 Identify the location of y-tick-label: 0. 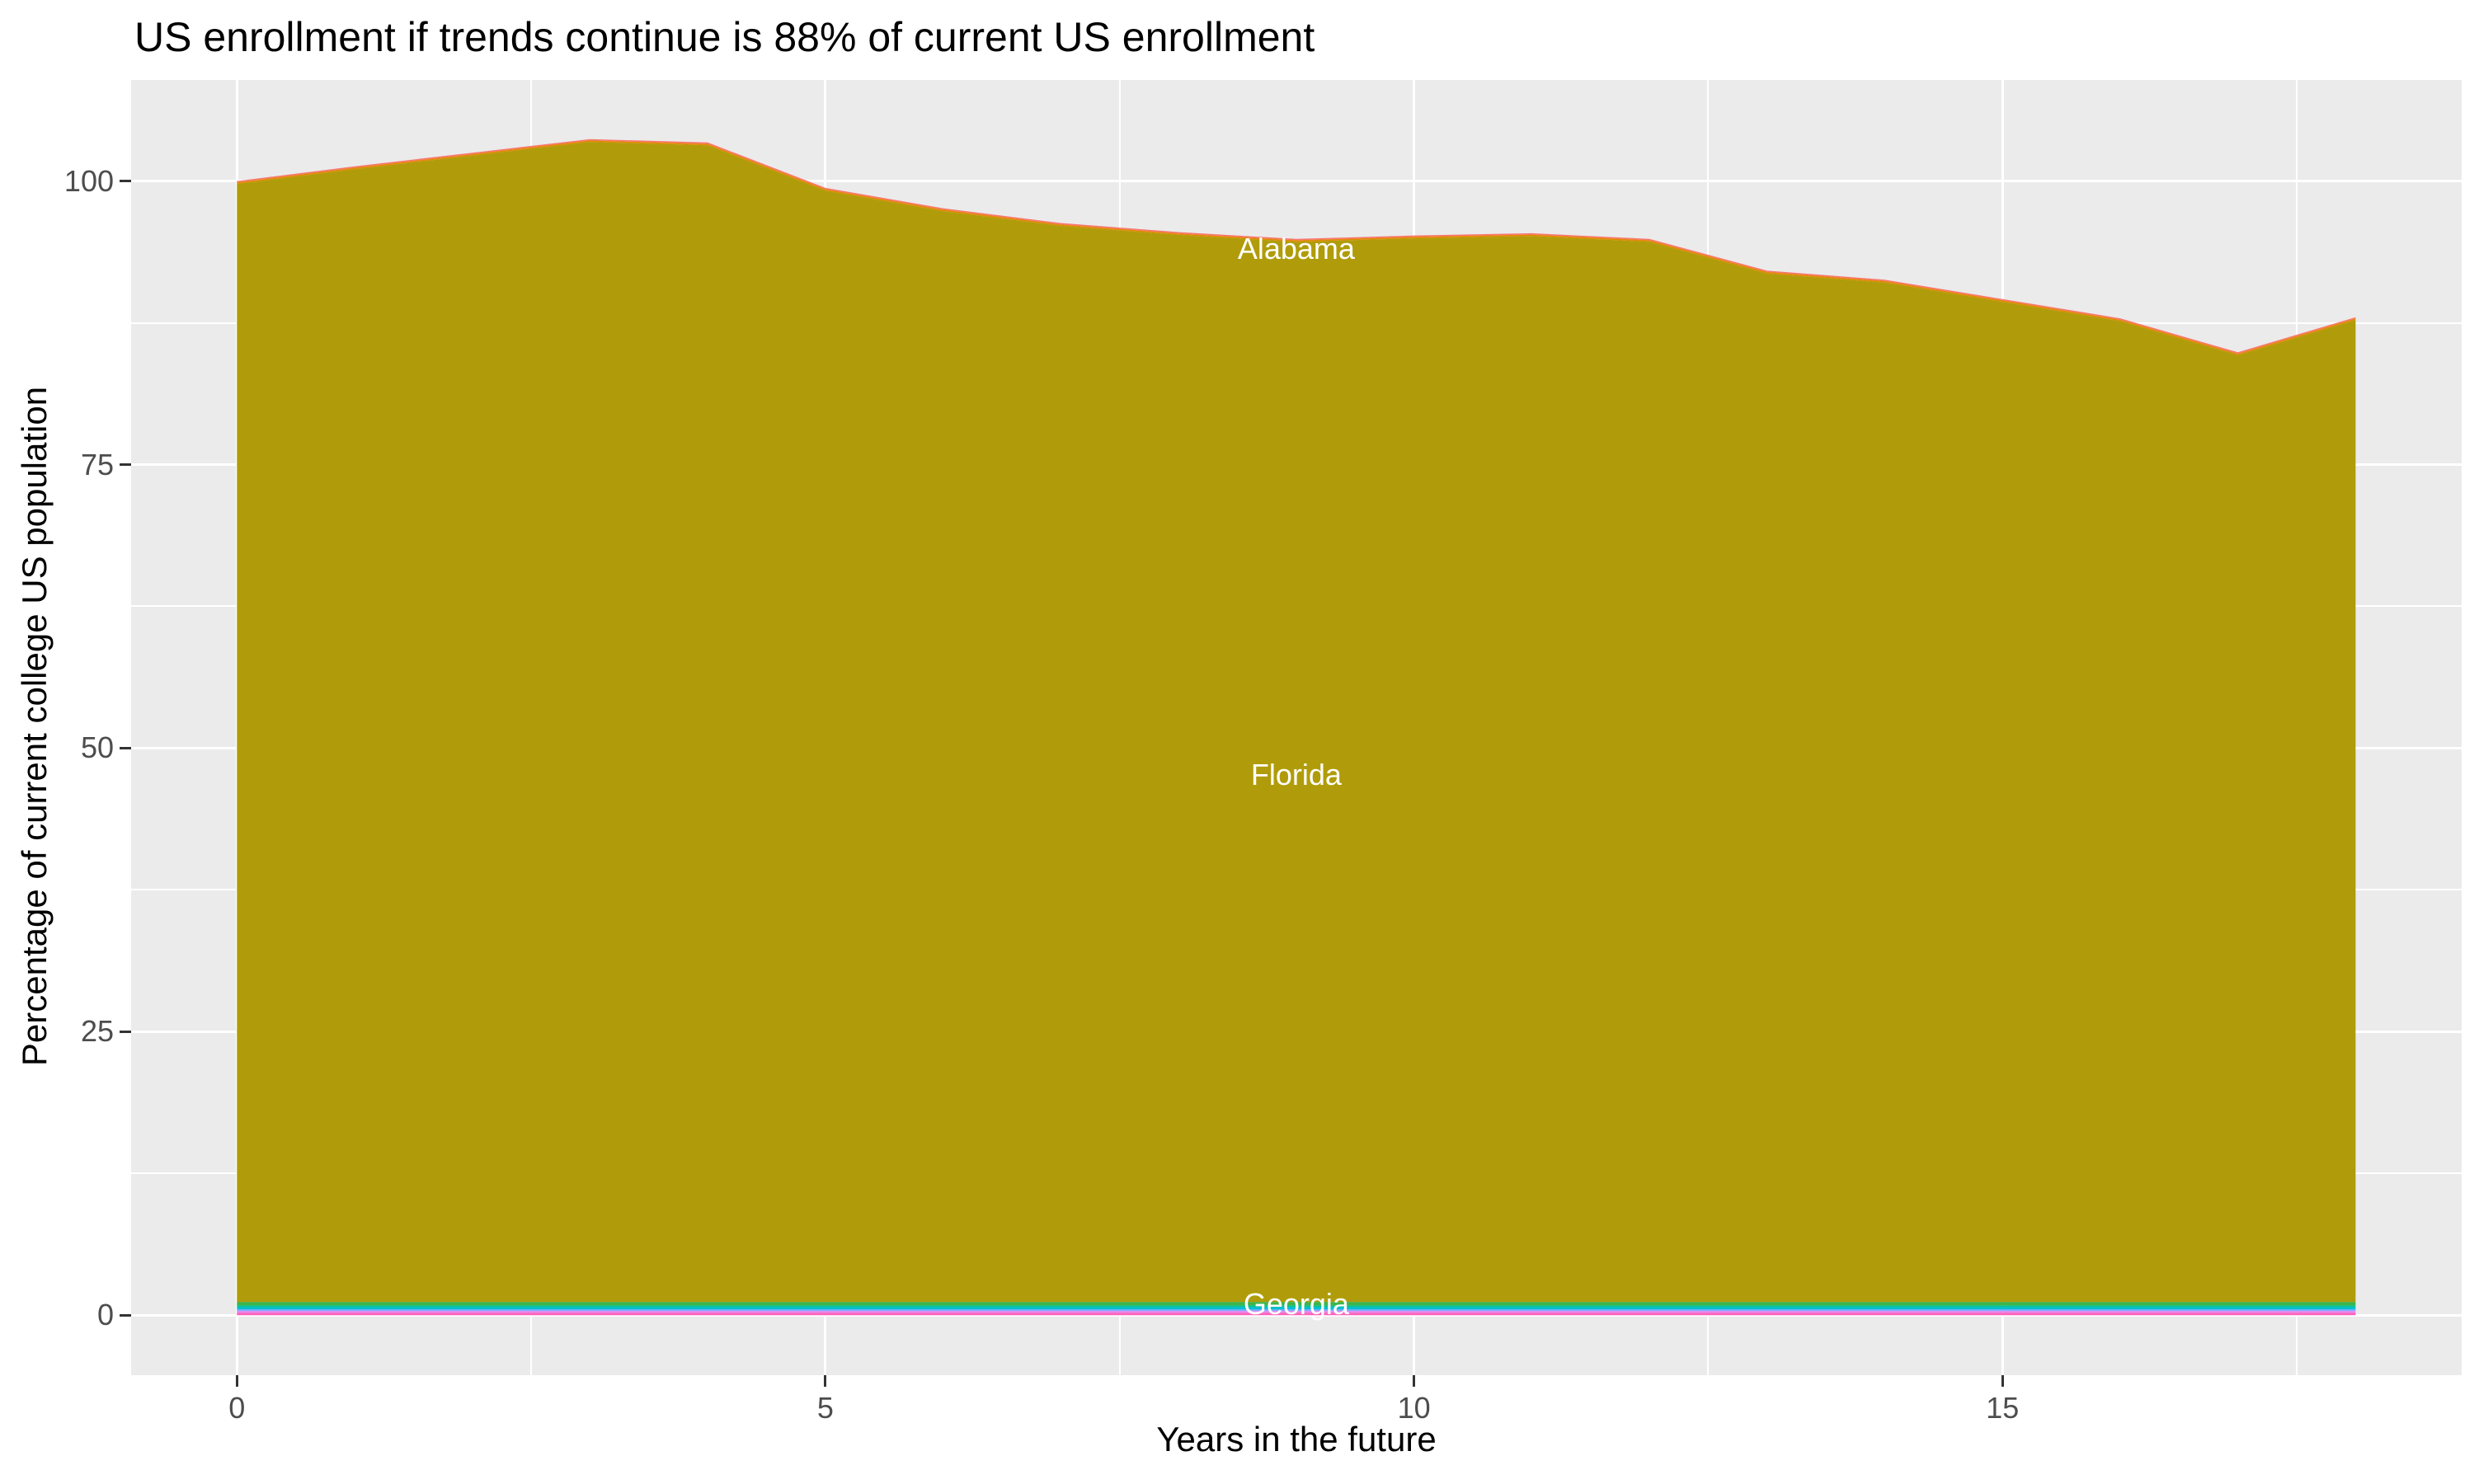
(105, 1315).